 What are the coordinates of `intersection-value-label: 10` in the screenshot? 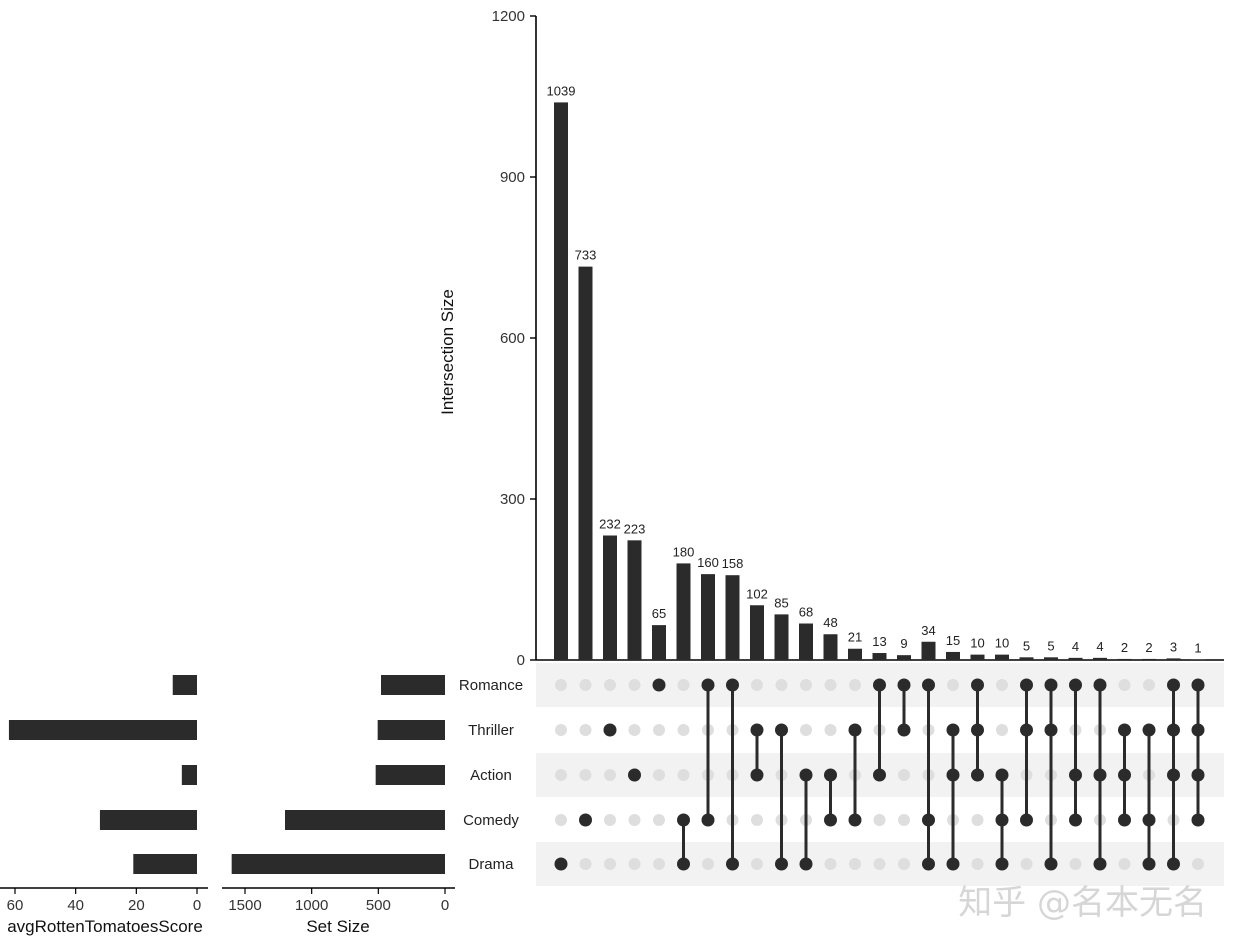 It's located at (977, 643).